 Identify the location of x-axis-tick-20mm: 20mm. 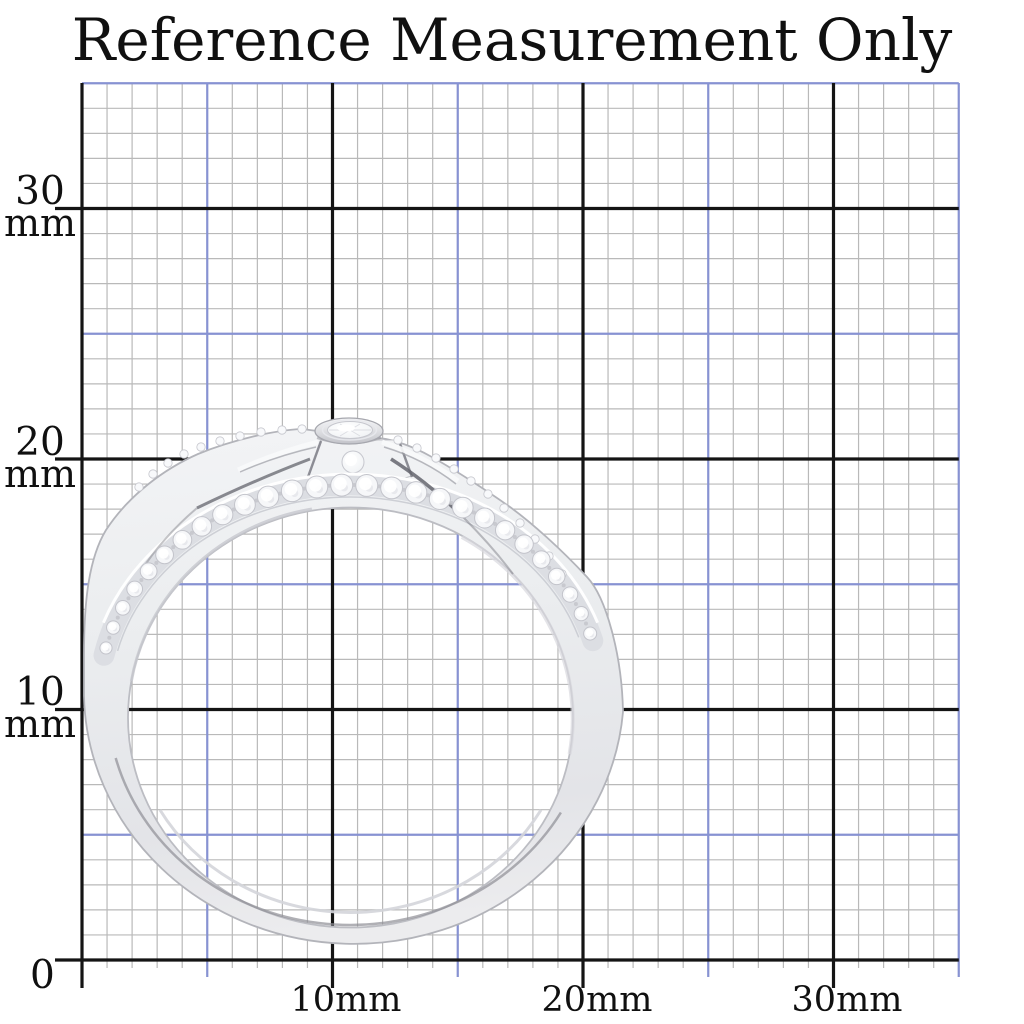
(597, 1000).